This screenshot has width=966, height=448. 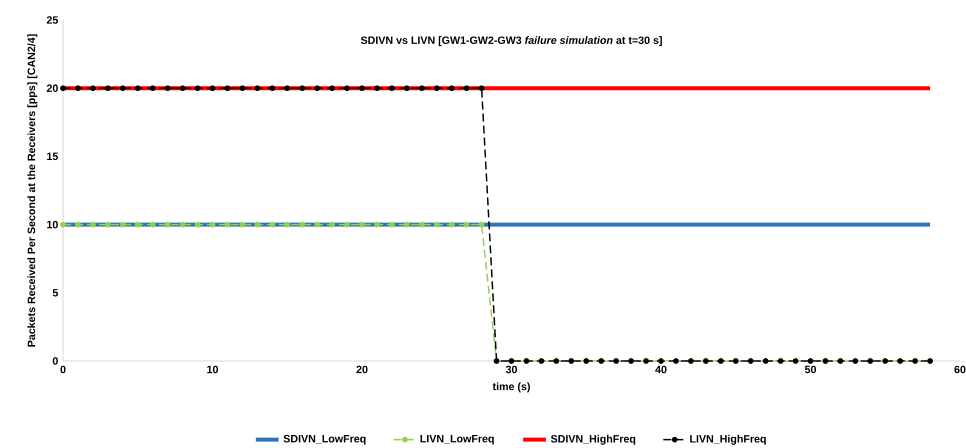 I want to click on x-tick-label: 30, so click(x=512, y=370).